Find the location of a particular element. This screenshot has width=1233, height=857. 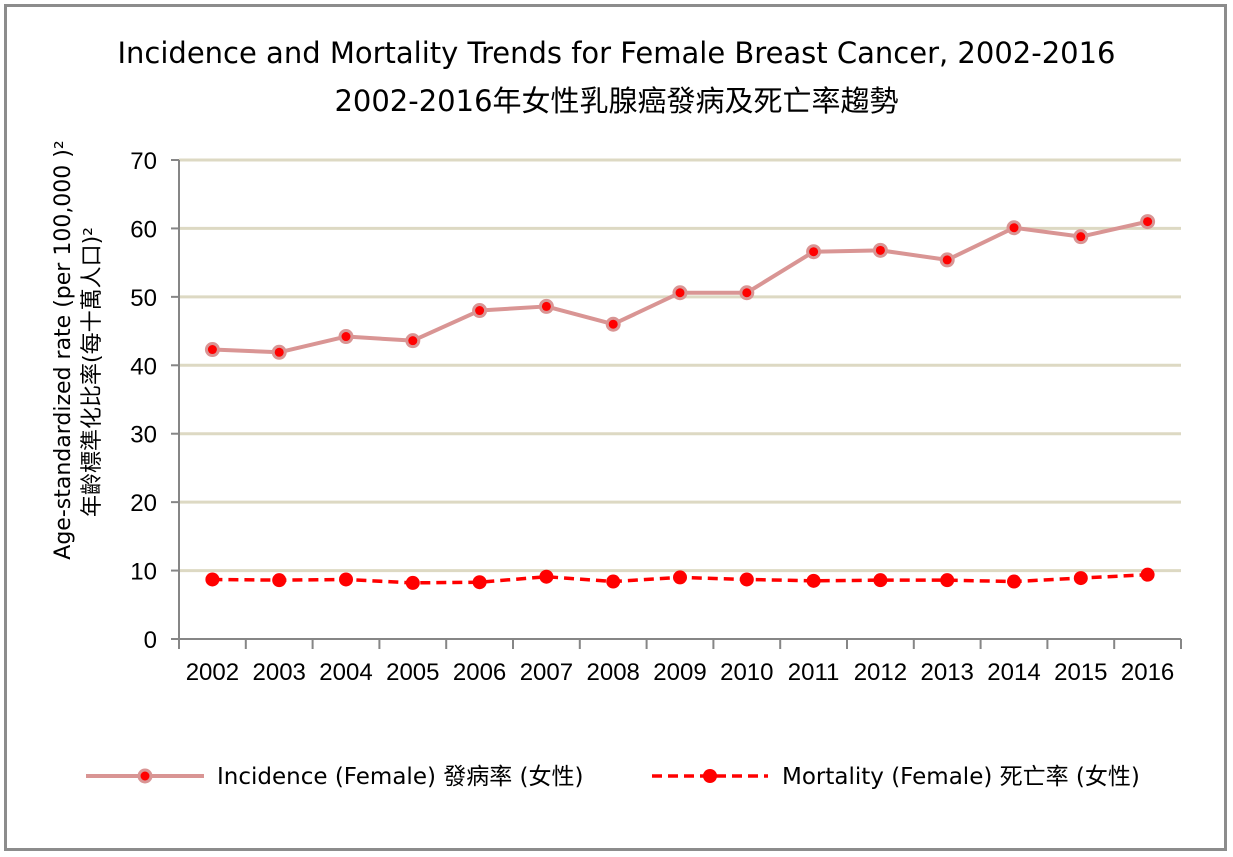

y-tick-label: 60 is located at coordinates (143, 229).